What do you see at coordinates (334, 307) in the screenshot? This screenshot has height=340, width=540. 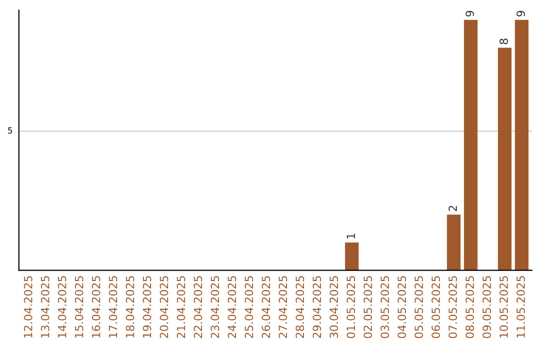 I see `x-tick-label: 30.04.2025` at bounding box center [334, 307].